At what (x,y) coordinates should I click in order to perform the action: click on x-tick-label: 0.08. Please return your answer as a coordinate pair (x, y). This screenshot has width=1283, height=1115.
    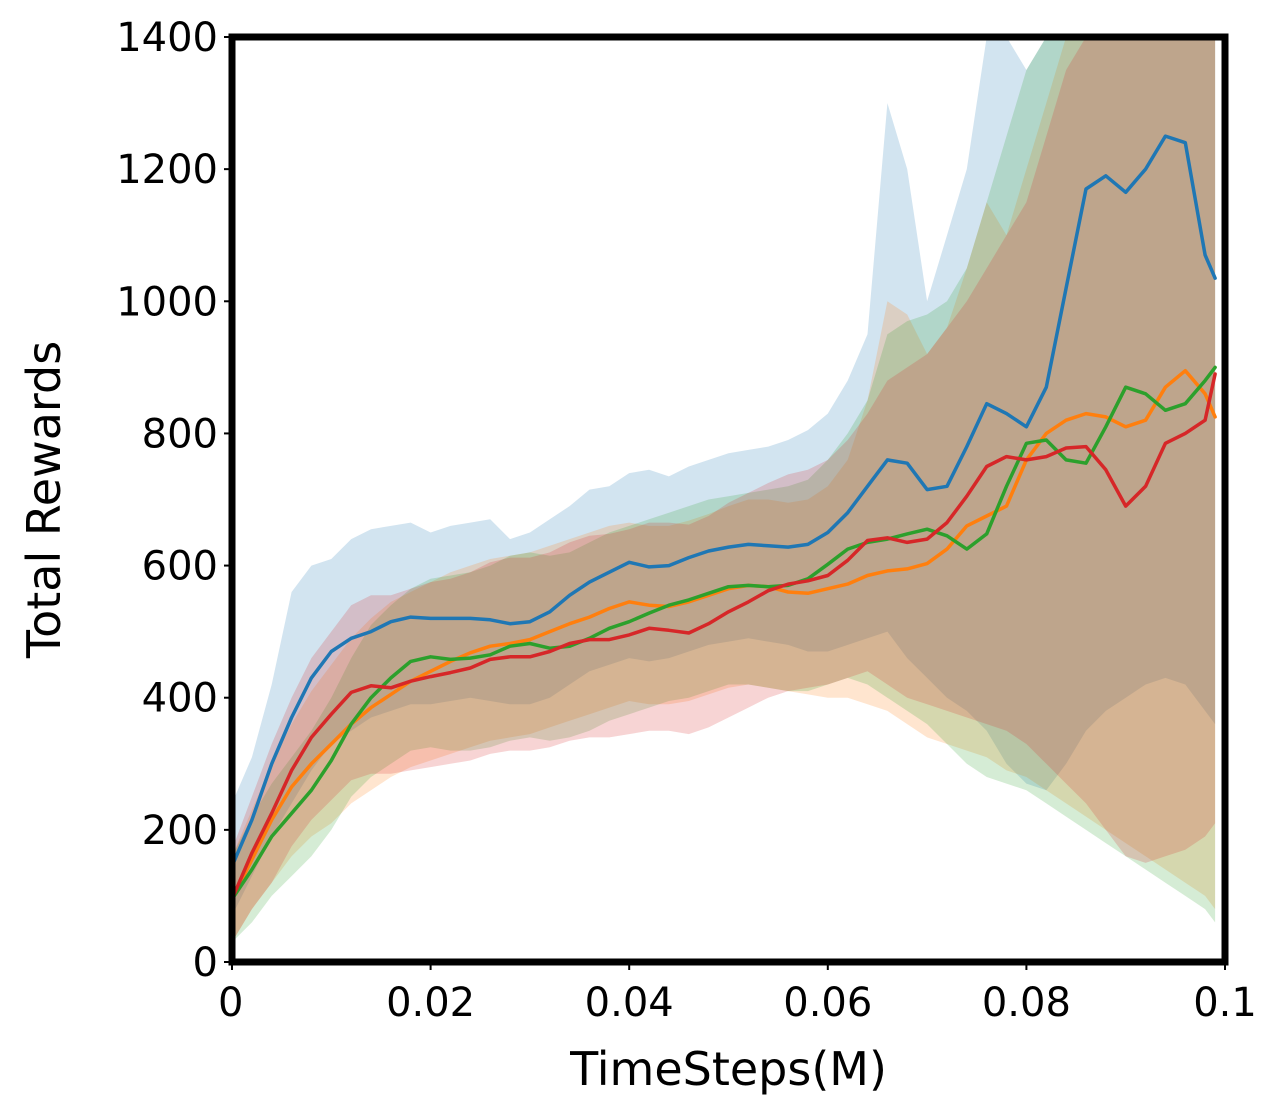
    Looking at the image, I should click on (1026, 1003).